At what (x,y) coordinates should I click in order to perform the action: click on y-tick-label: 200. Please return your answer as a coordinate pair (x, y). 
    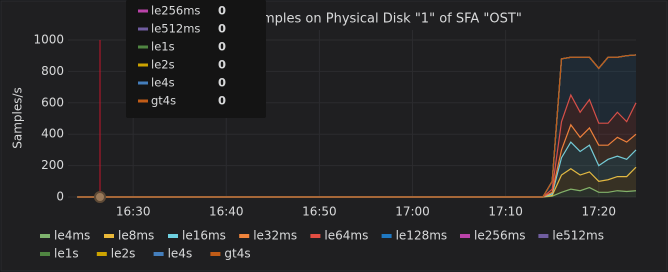
    Looking at the image, I should click on (52, 165).